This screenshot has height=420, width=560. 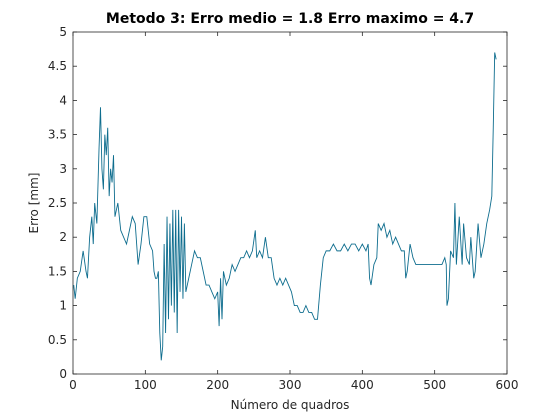 I want to click on x-tick-label: 400, so click(x=362, y=385).